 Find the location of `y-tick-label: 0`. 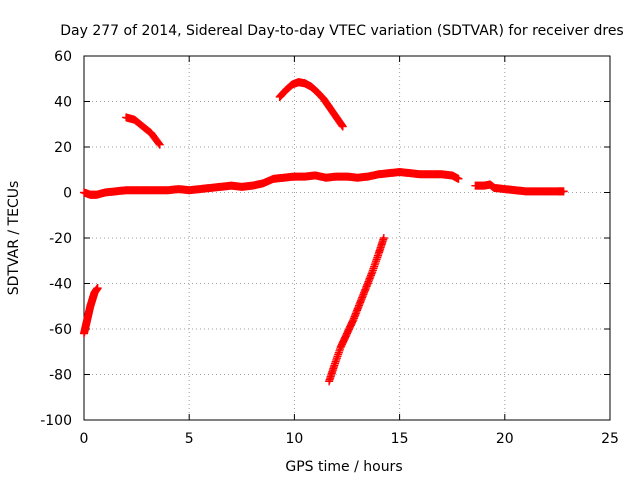

y-tick-label: 0 is located at coordinates (67, 194).